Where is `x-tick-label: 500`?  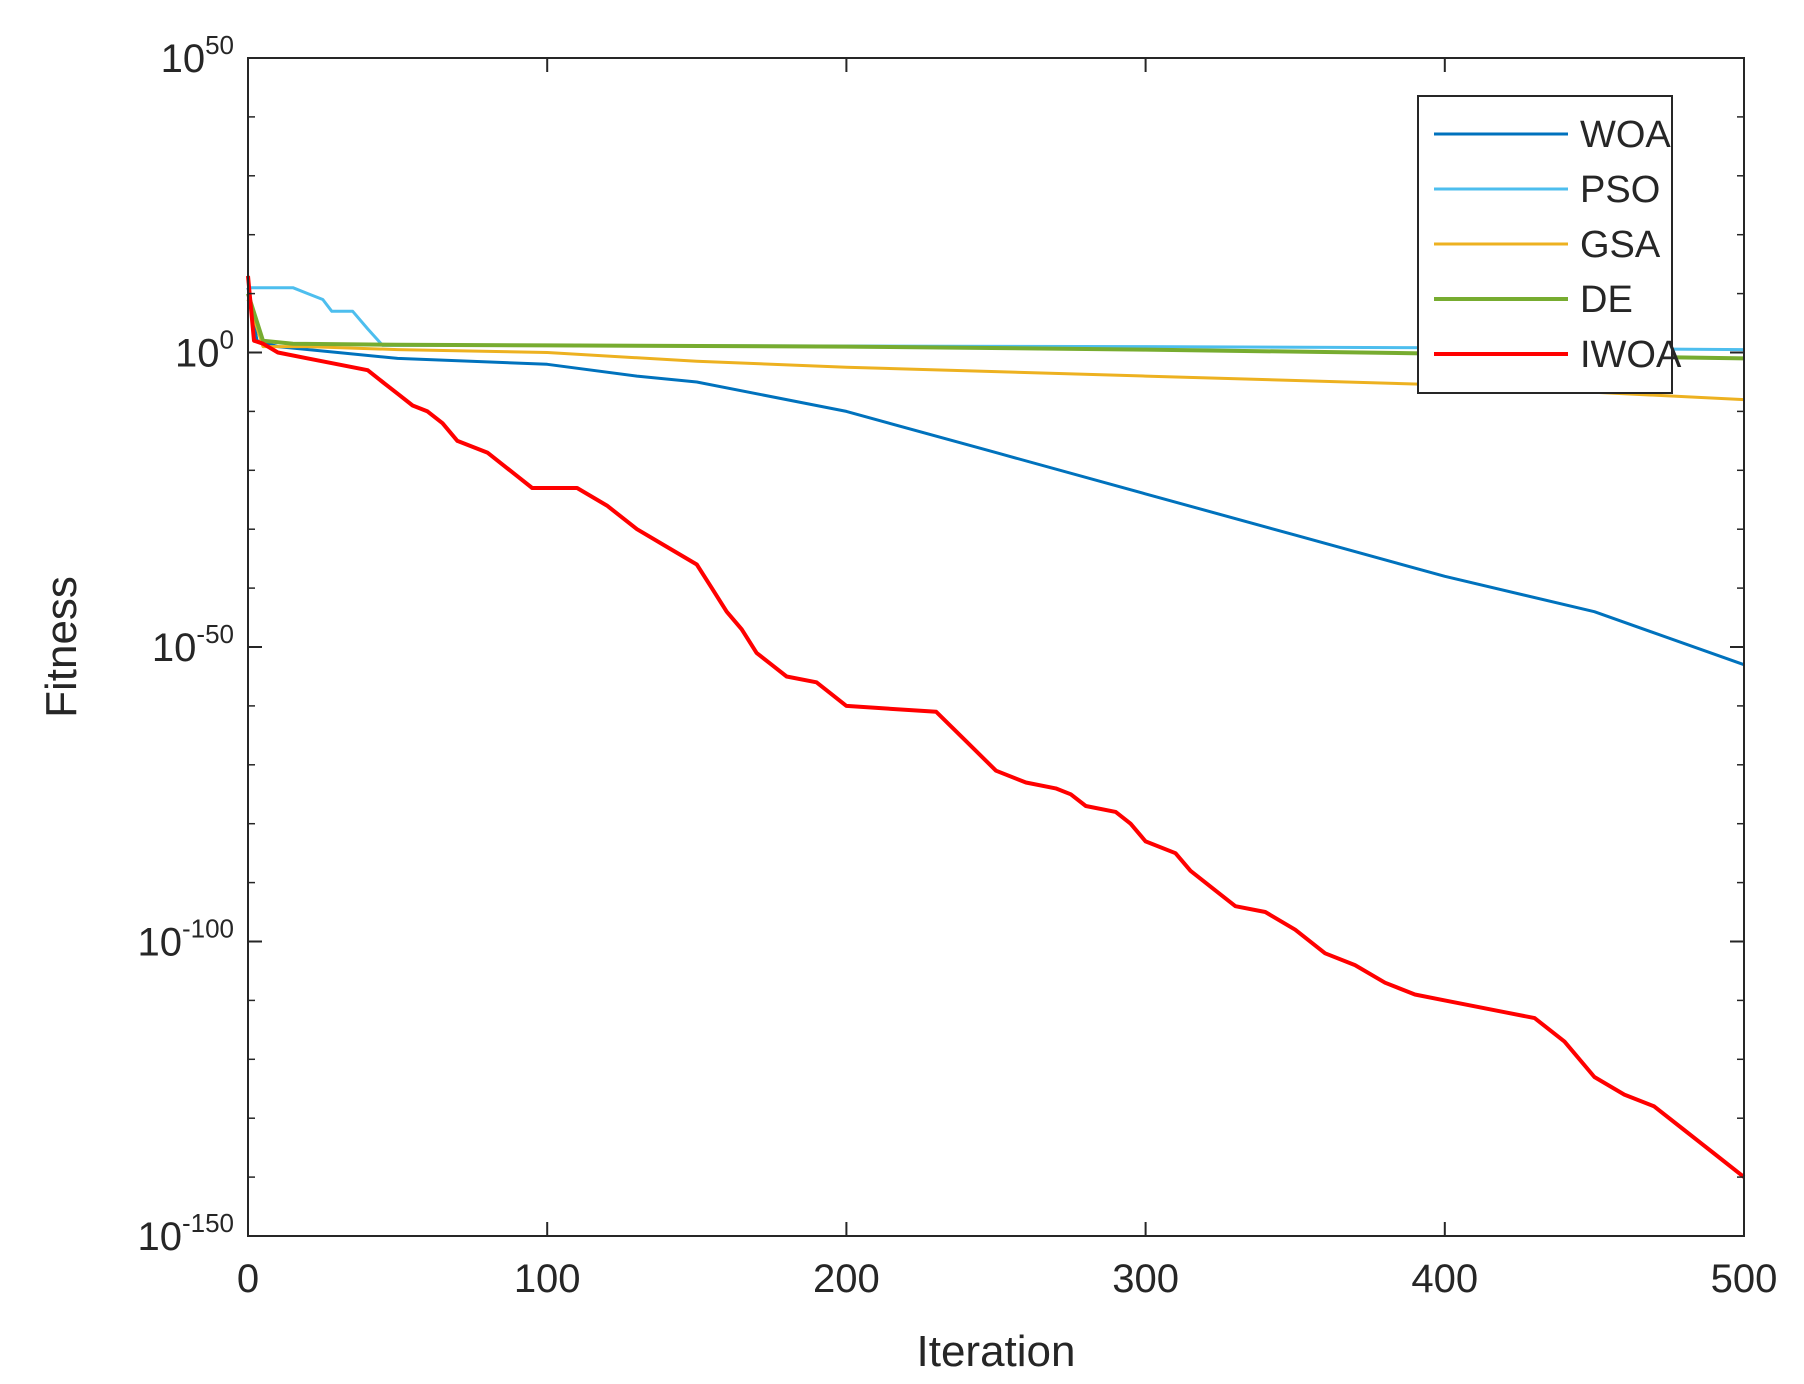
x-tick-label: 500 is located at coordinates (1744, 1279).